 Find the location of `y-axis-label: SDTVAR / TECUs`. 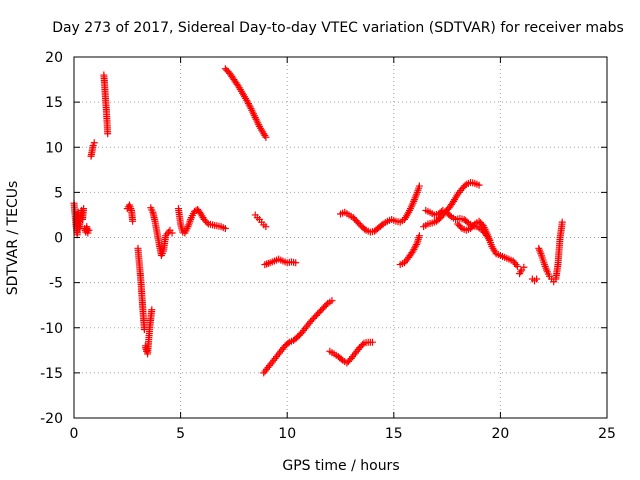

y-axis-label: SDTVAR / TECUs is located at coordinates (13, 238).